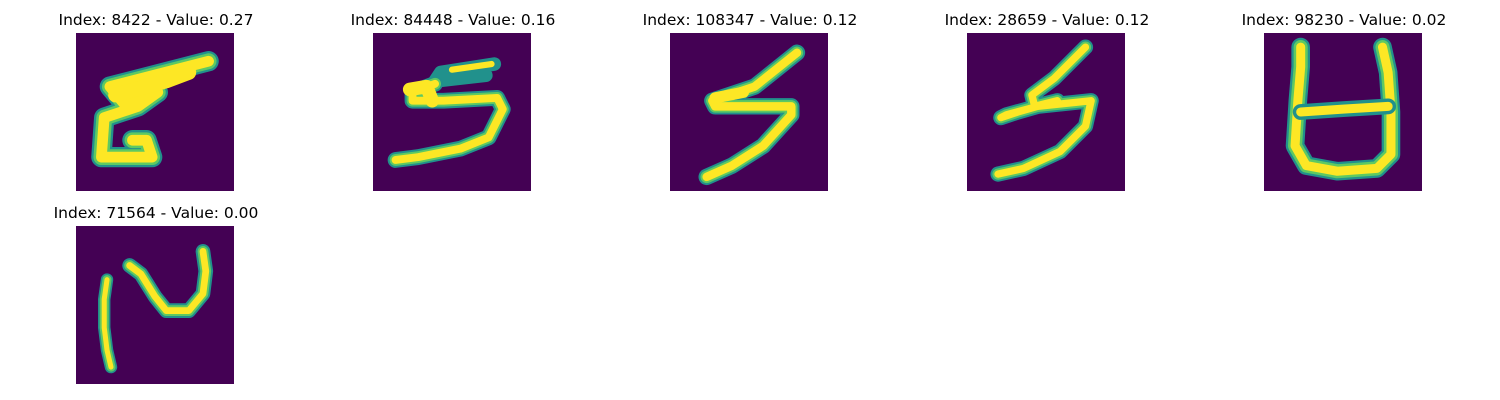  I want to click on image-panel: Index: 8422 - Value: 0.27, so click(156, 103).